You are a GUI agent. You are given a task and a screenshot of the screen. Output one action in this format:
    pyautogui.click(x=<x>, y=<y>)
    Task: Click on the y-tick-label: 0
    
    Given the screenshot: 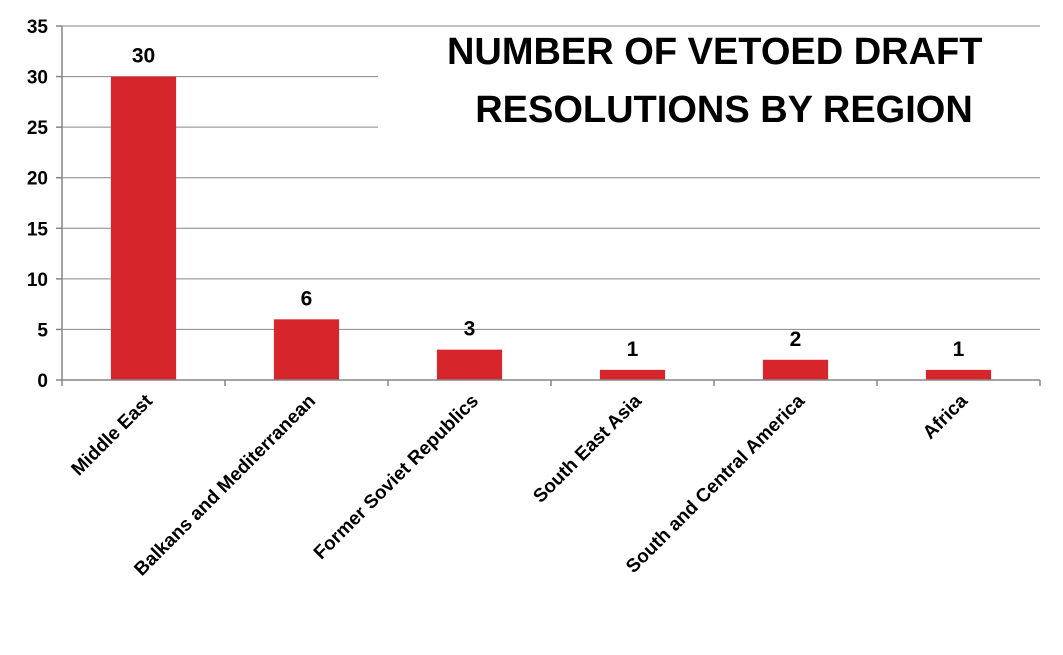 What is the action you would take?
    pyautogui.click(x=42, y=381)
    